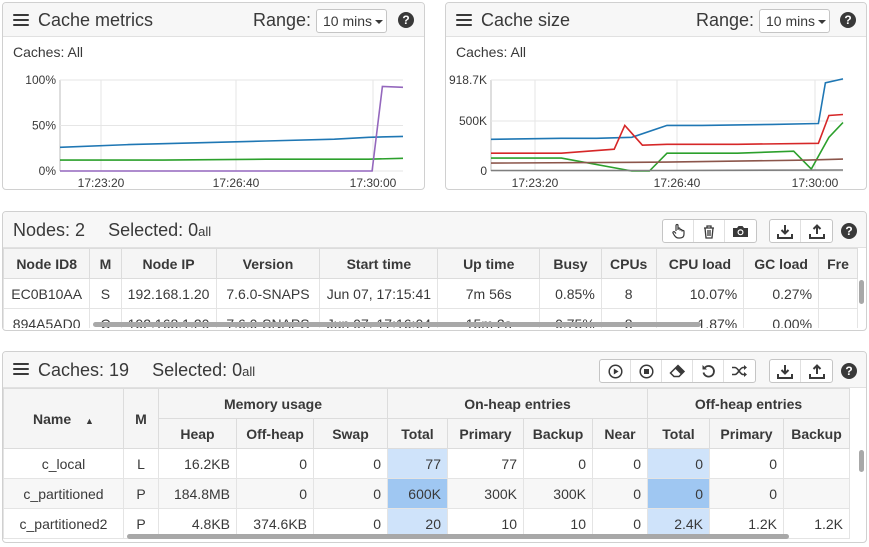  I want to click on node-cell: EC0B10AA, so click(47, 293).